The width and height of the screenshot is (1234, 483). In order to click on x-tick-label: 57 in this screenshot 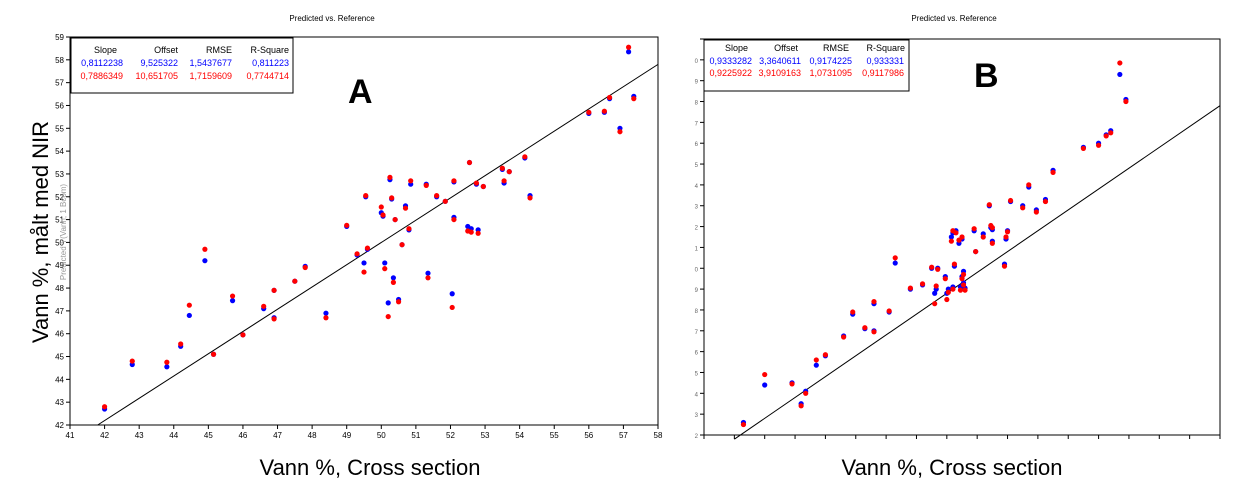, I will do `click(623, 435)`.